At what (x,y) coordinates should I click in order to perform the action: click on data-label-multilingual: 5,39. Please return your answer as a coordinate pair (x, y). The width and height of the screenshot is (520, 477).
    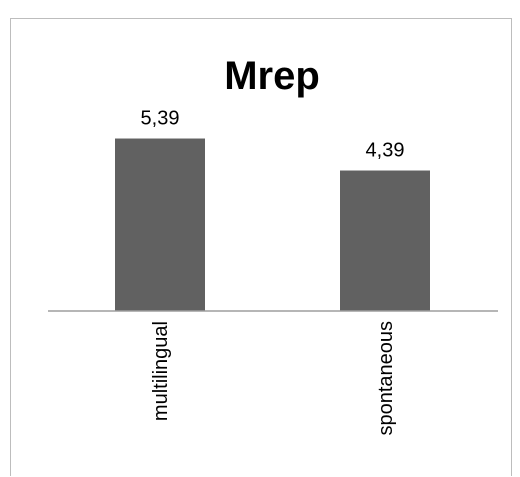
    Looking at the image, I should click on (160, 119).